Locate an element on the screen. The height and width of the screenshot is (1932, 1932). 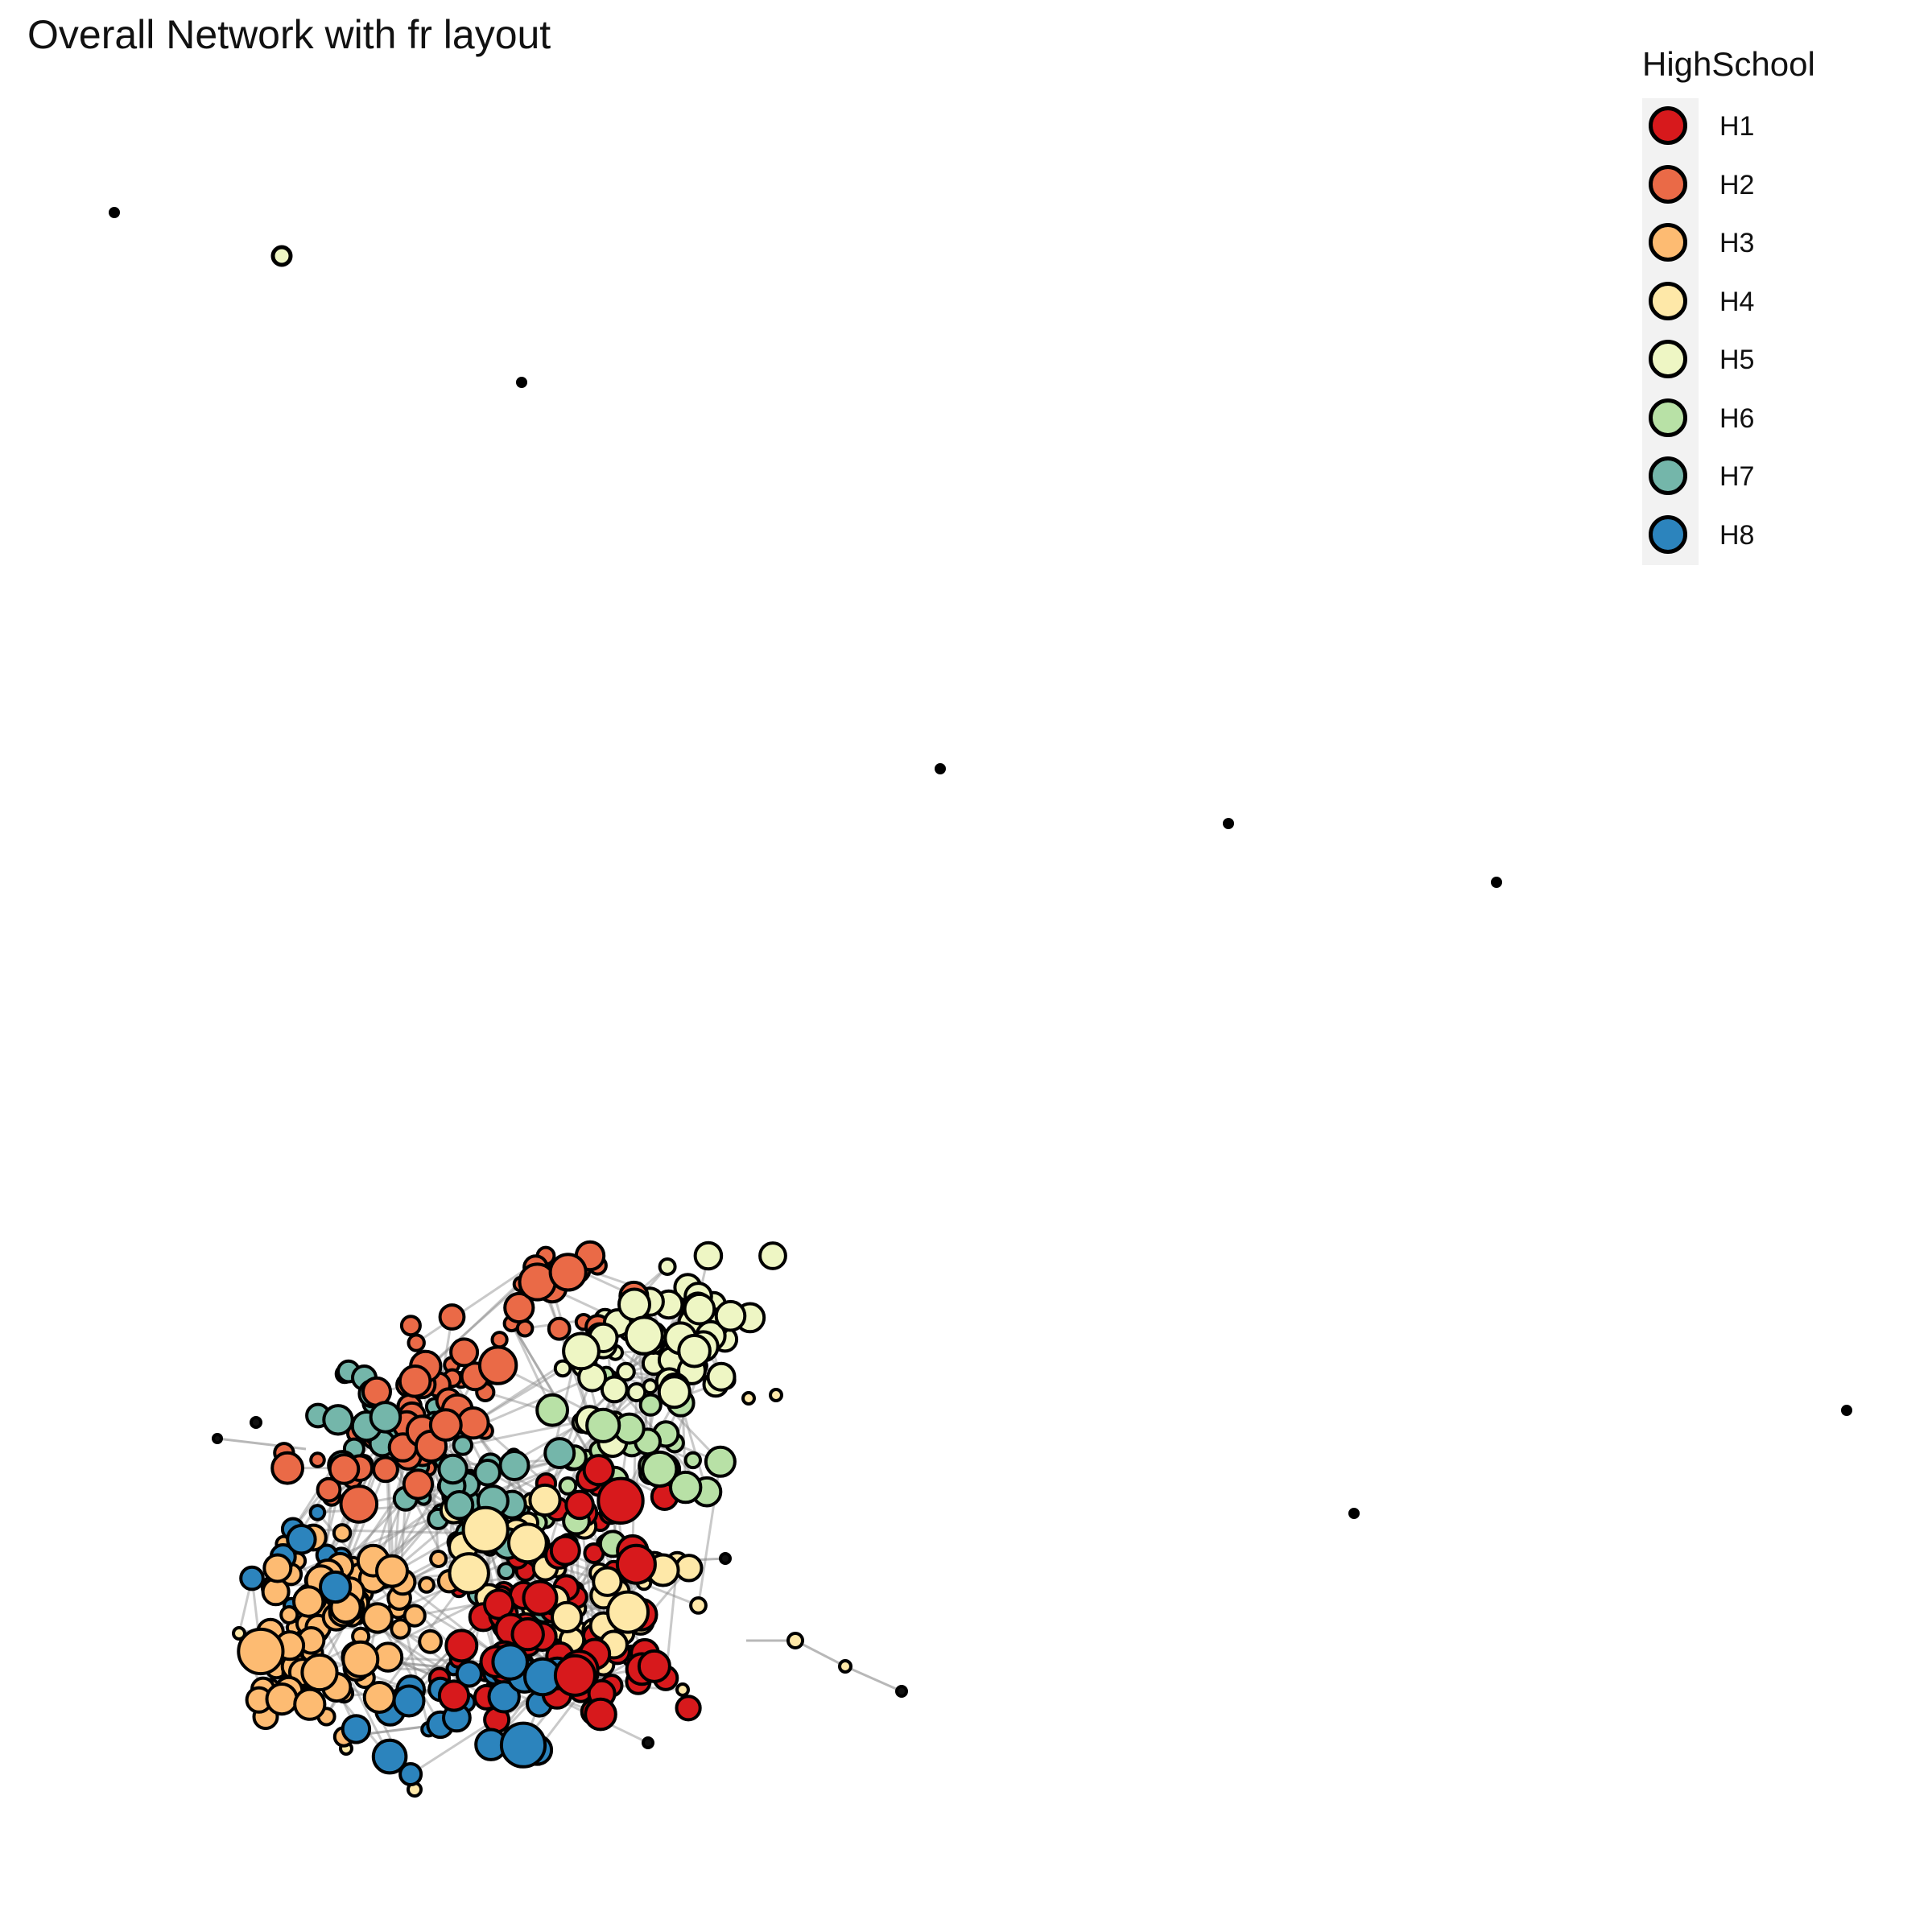
legend-label: H2 is located at coordinates (1737, 184).